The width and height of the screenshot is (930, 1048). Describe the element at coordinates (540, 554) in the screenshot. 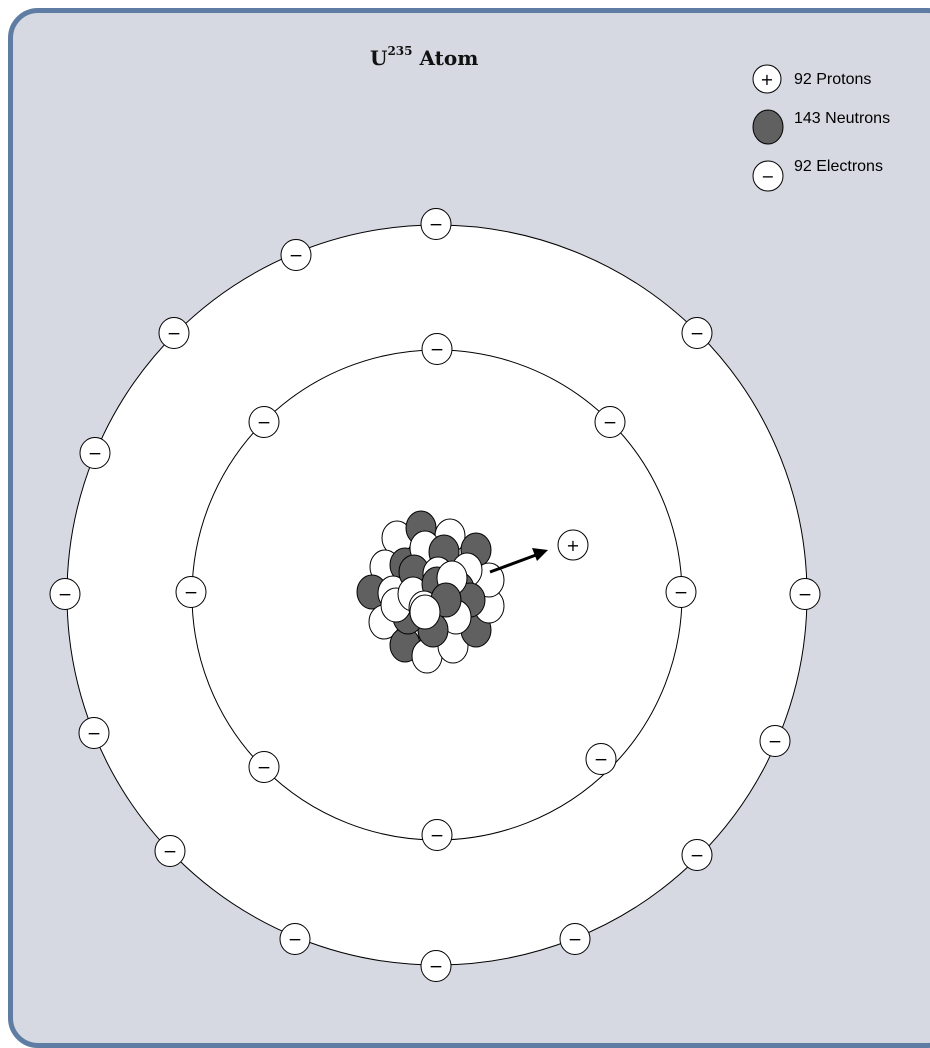

I see `arrow-head-icon` at that location.